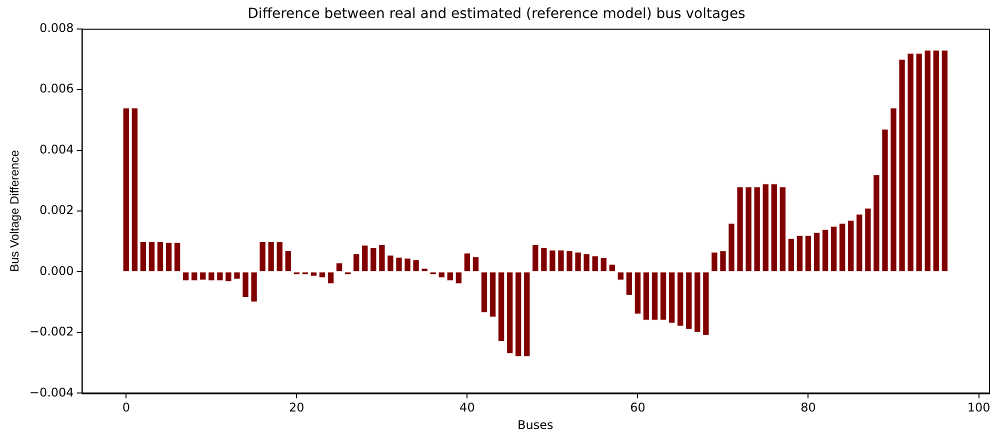 The width and height of the screenshot is (997, 437). I want to click on y-tick-label: 0.000, so click(56, 271).